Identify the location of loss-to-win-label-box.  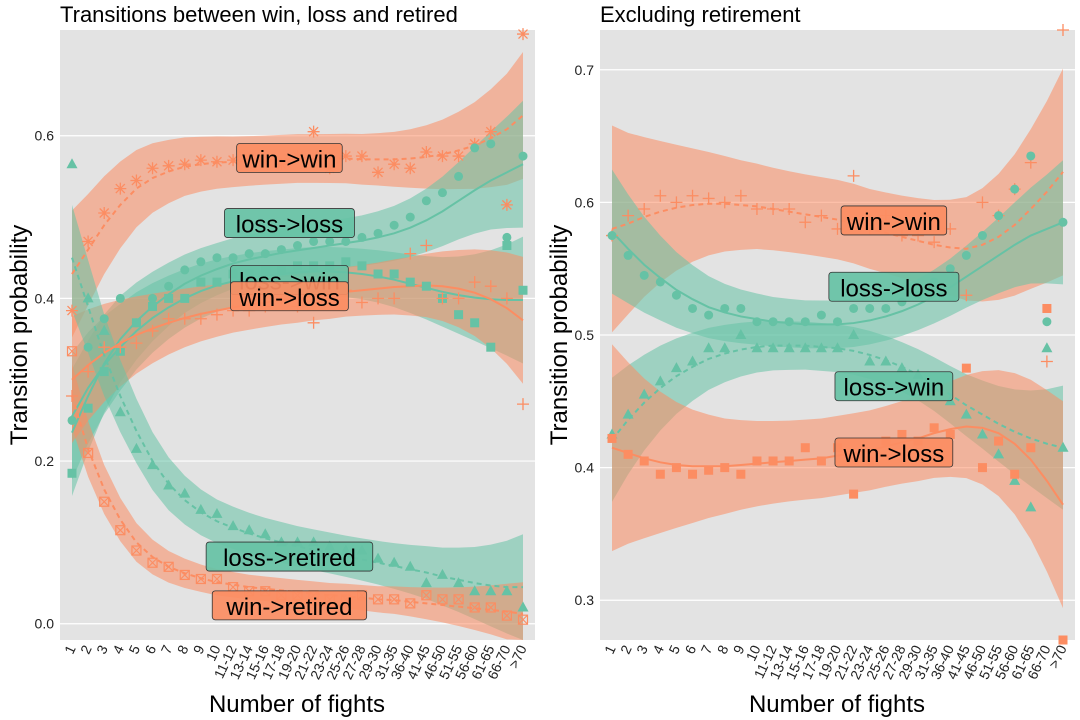
(894, 386).